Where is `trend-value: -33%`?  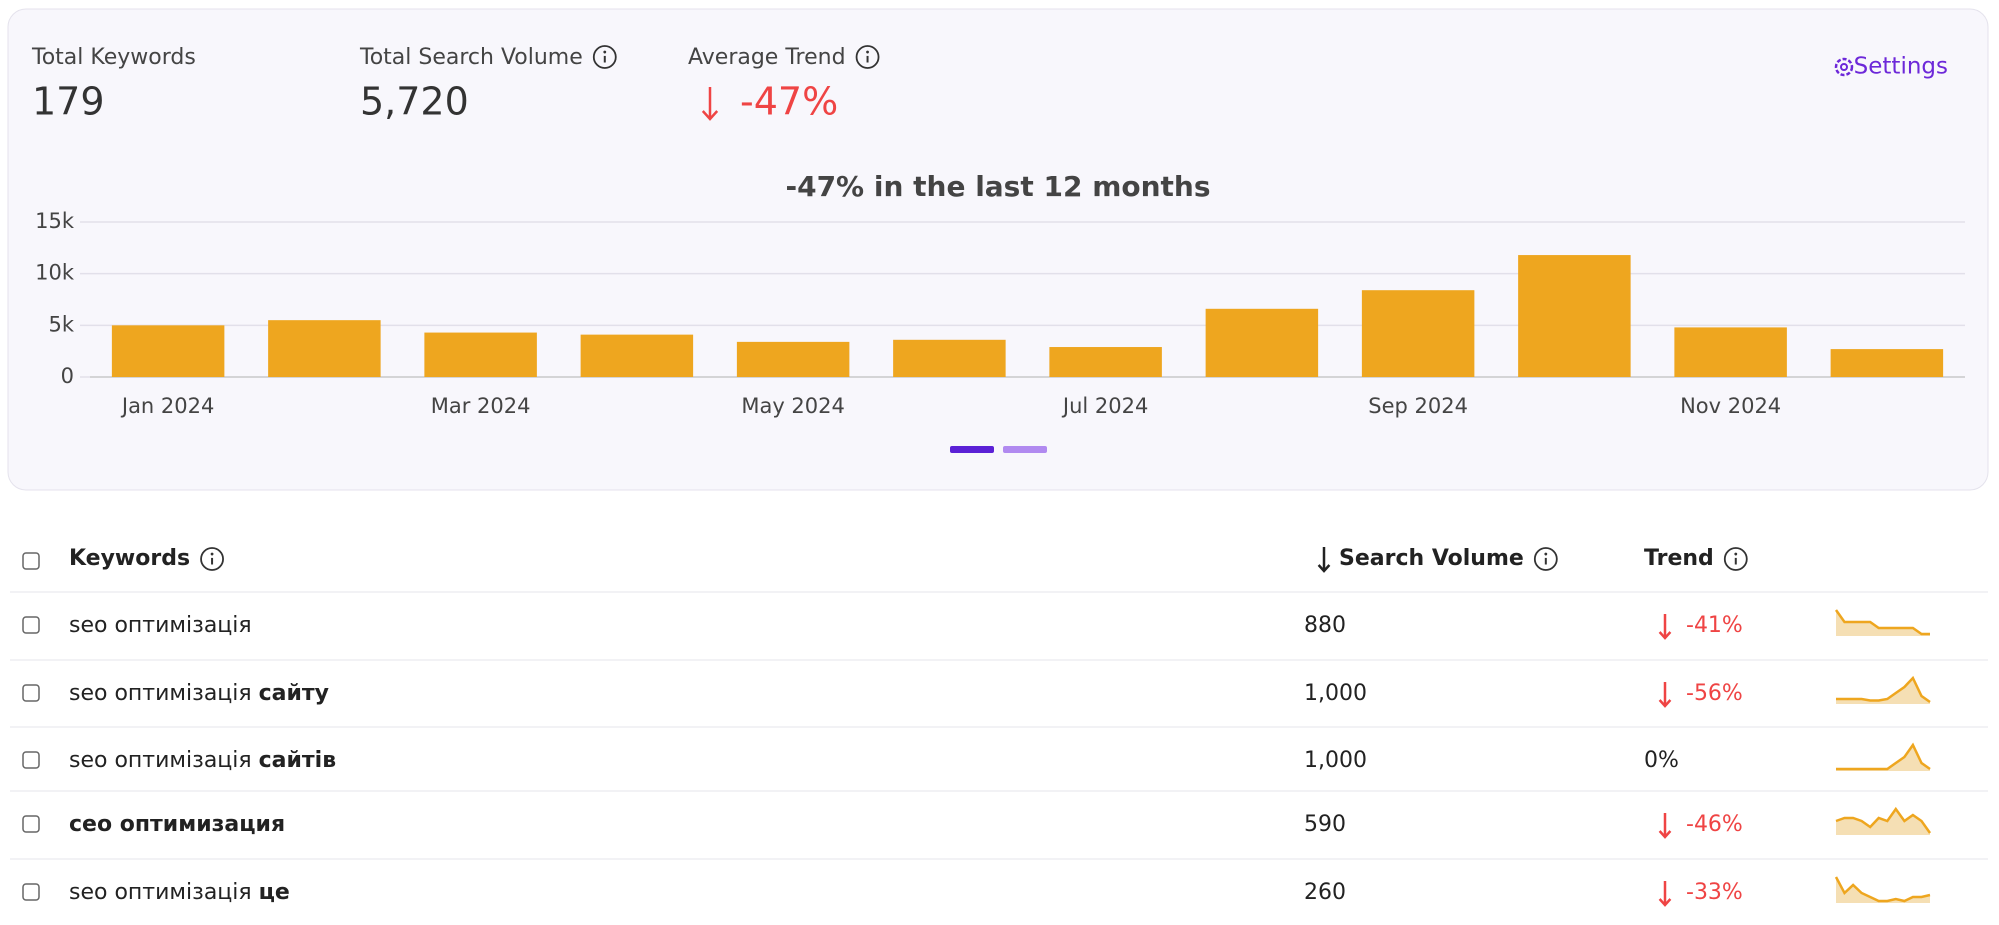 trend-value: -33% is located at coordinates (1714, 892).